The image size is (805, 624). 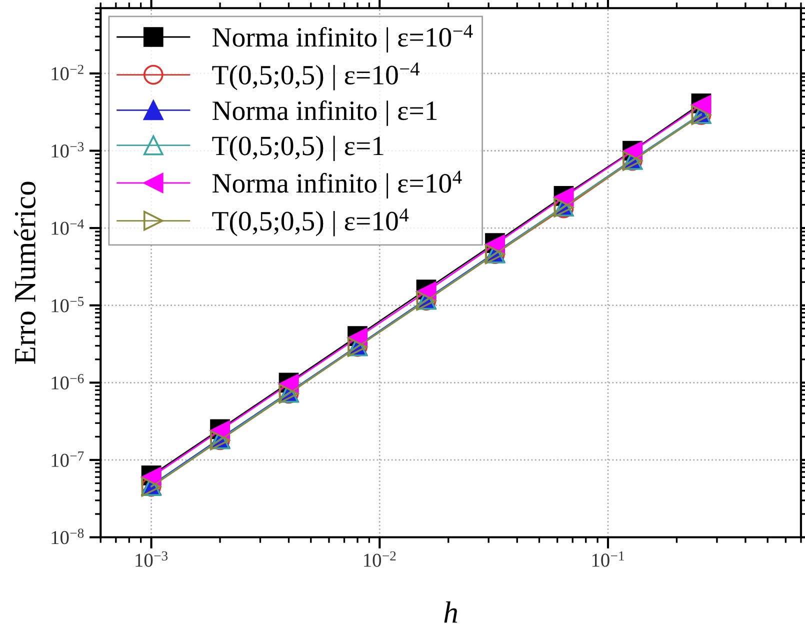 I want to click on x-tick-label: 10$^{−3}$, so click(x=152, y=559).